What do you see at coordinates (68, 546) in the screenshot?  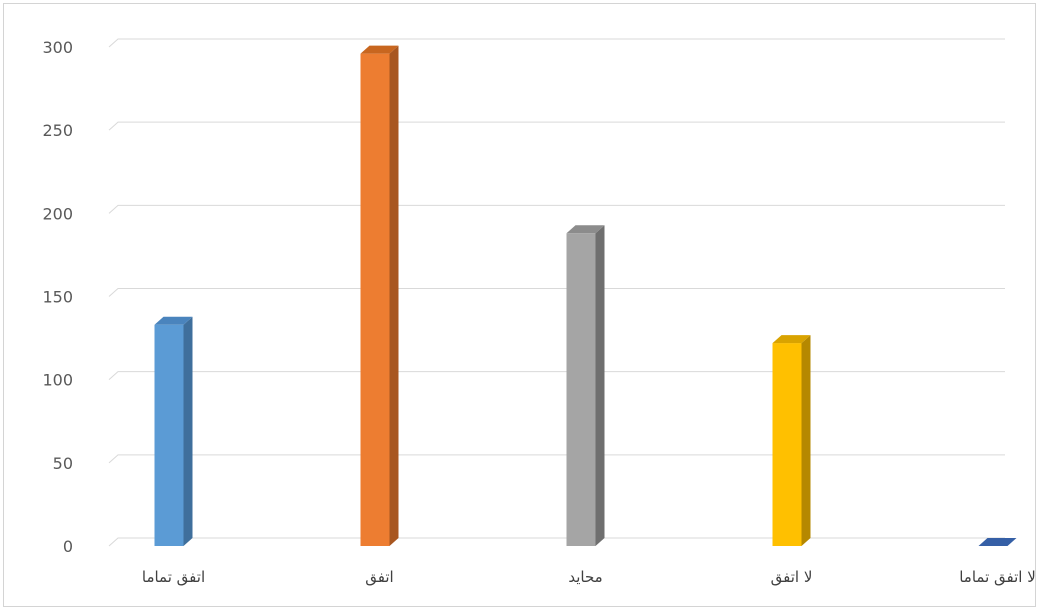 I see `y-tick-label: 0` at bounding box center [68, 546].